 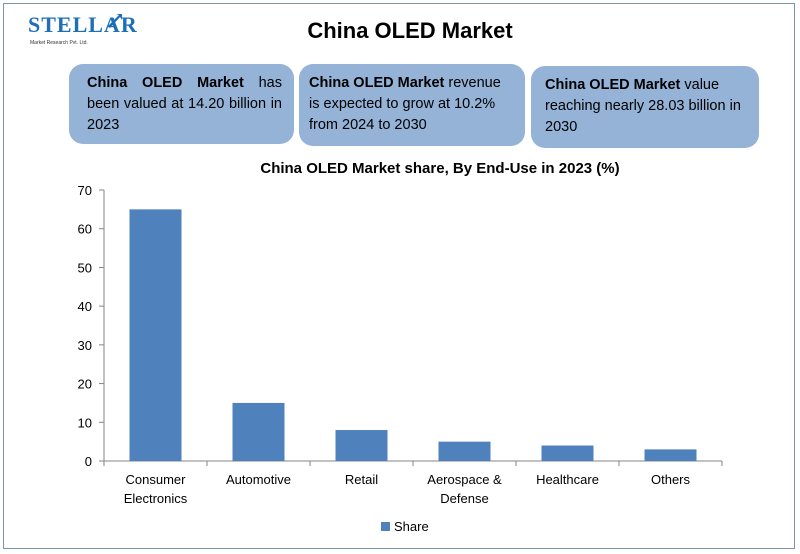 I want to click on x-tick-label: Consumer, so click(x=156, y=479).